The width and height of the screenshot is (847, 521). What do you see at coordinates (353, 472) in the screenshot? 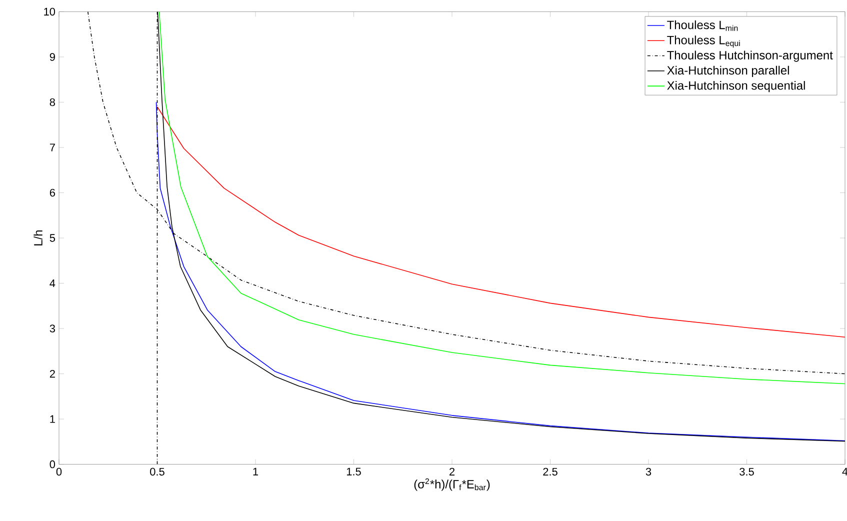
I see `x-tick-label: 1.5` at bounding box center [353, 472].